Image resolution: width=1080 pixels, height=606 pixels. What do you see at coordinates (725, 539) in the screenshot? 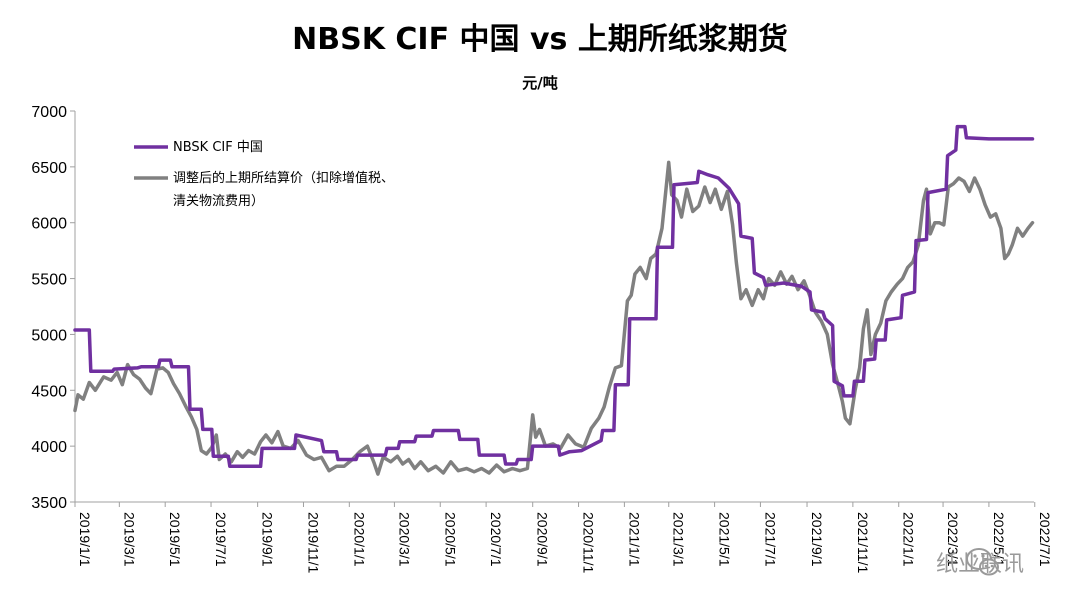
I see `x-tick-label: 2021/5/1` at bounding box center [725, 539].